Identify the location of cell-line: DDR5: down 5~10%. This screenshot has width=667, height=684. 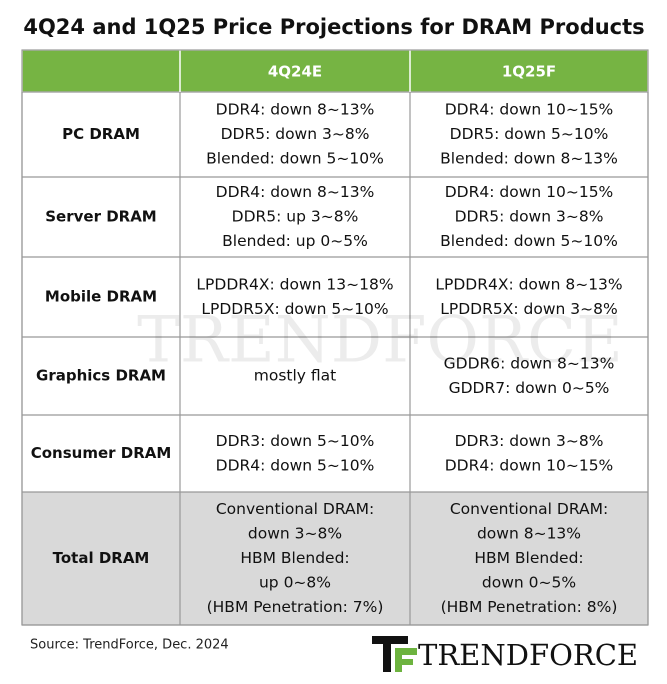
(529, 134).